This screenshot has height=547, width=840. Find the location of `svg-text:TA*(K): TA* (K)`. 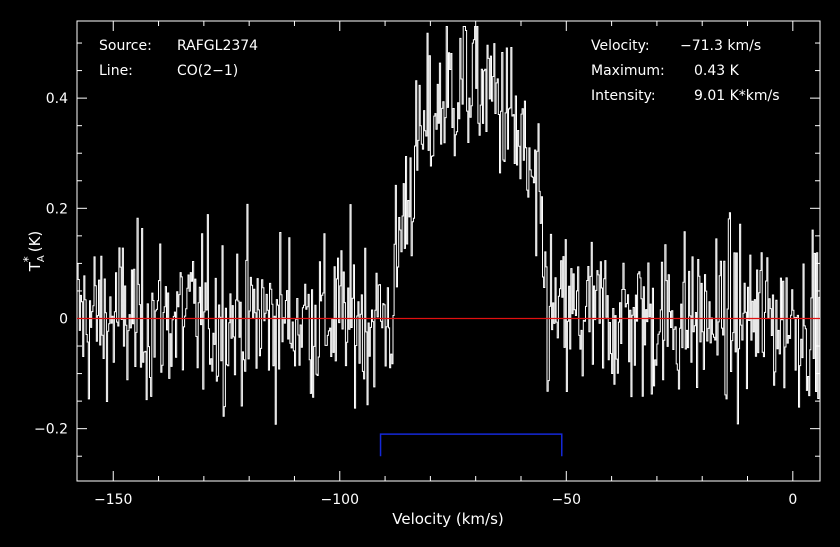

svg-text:TA*(K): TA* (K) is located at coordinates (34, 252).